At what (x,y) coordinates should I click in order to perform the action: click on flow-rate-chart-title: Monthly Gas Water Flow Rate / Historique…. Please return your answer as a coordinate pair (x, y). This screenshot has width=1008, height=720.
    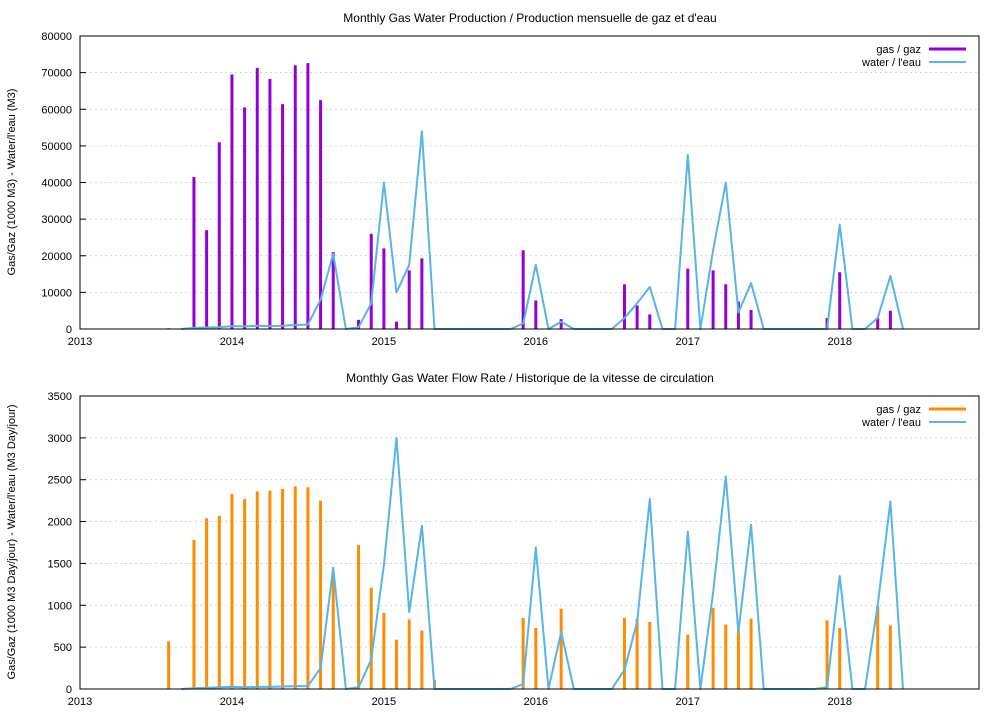
    Looking at the image, I should click on (530, 378).